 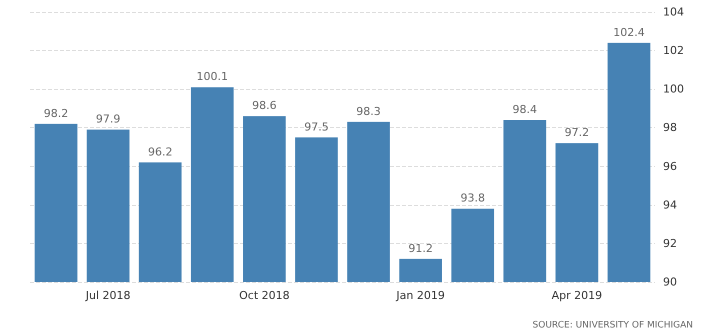 I want to click on y-tick-label: 96, so click(x=670, y=166).